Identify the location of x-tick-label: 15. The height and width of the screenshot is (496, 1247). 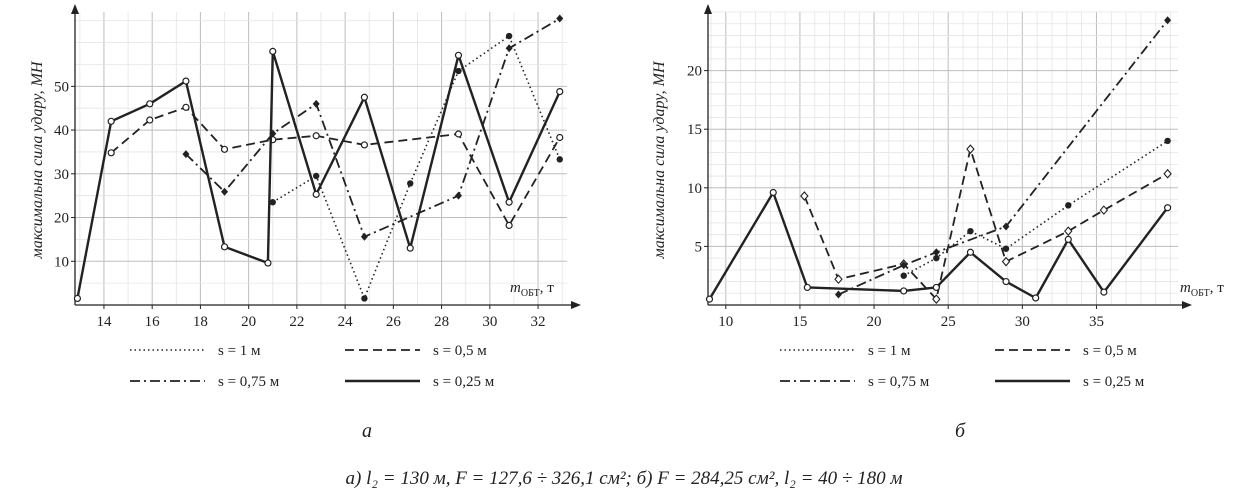
(799, 322).